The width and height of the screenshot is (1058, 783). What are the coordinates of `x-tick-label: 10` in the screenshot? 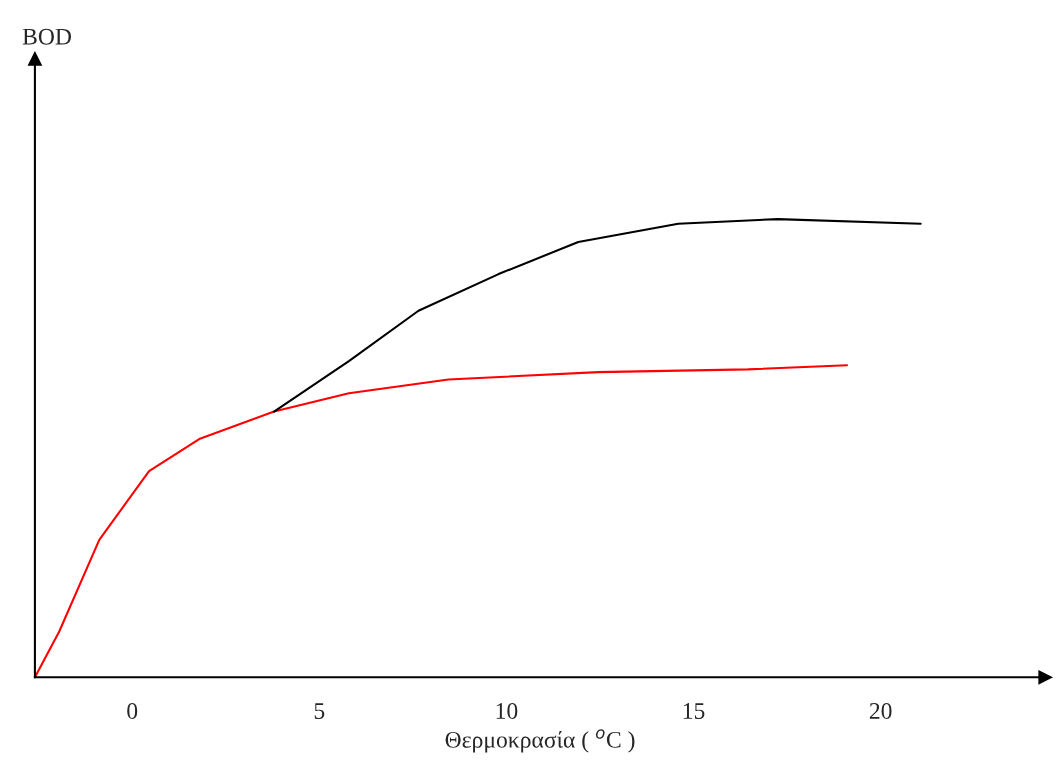 It's located at (507, 710).